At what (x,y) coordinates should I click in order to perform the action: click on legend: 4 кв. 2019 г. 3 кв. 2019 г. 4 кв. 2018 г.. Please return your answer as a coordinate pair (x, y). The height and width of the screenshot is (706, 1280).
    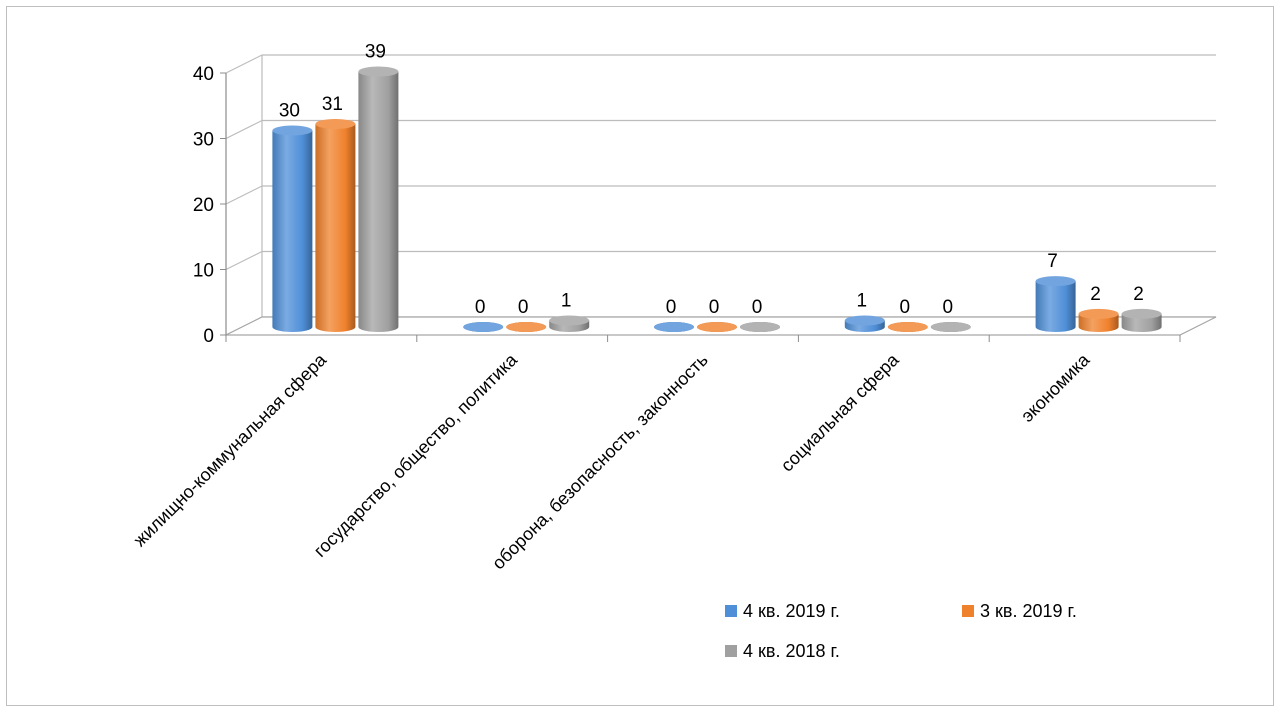
    Looking at the image, I should click on (901, 631).